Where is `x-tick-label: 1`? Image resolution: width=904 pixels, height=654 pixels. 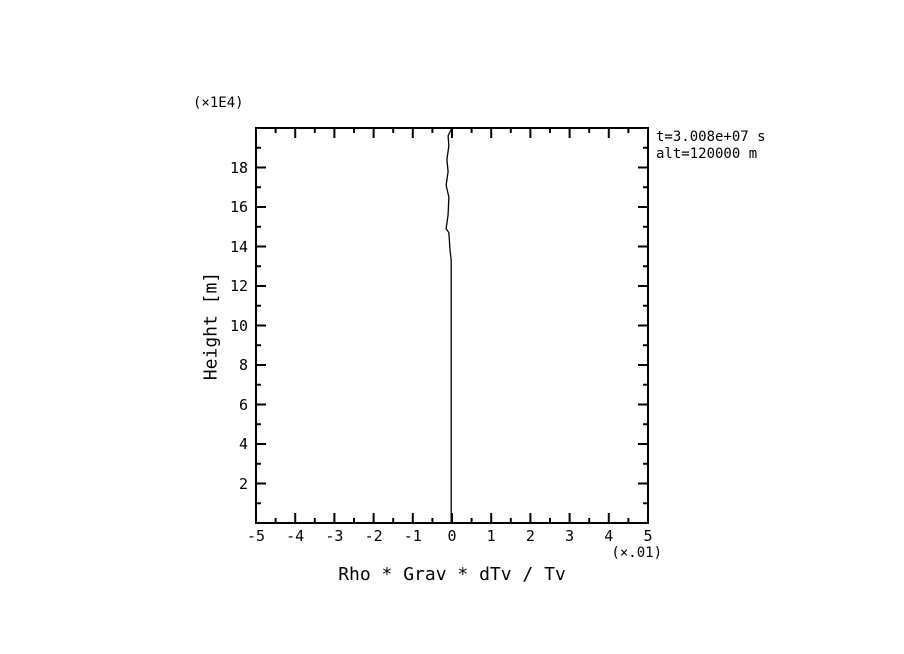
x-tick-label: 1 is located at coordinates (491, 536).